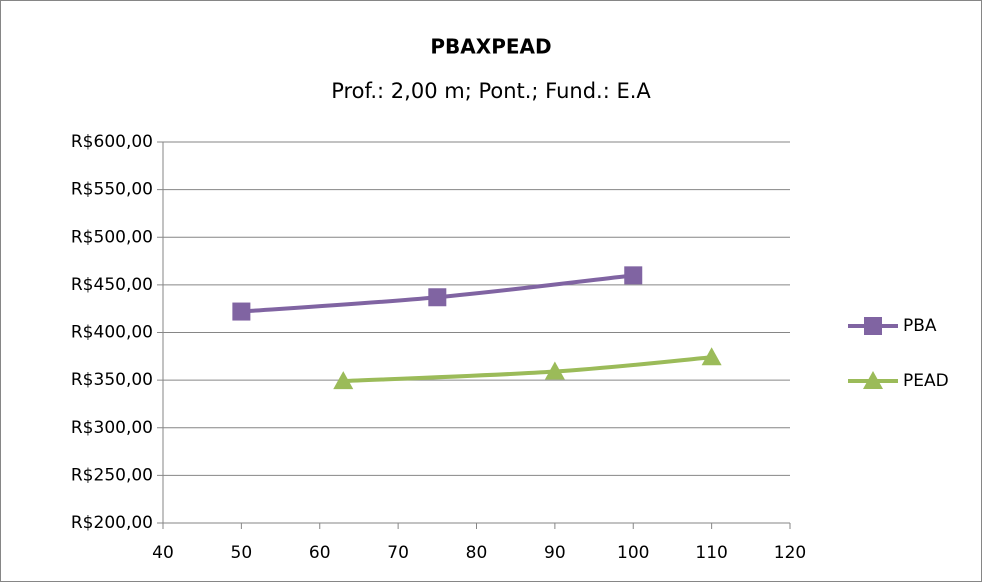 The image size is (983, 583). Describe the element at coordinates (112, 333) in the screenshot. I see `y-tick-label: R$400,00` at that location.